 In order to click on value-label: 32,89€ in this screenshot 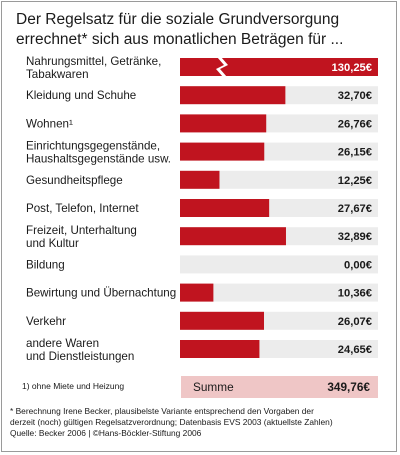, I will do `click(355, 237)`.